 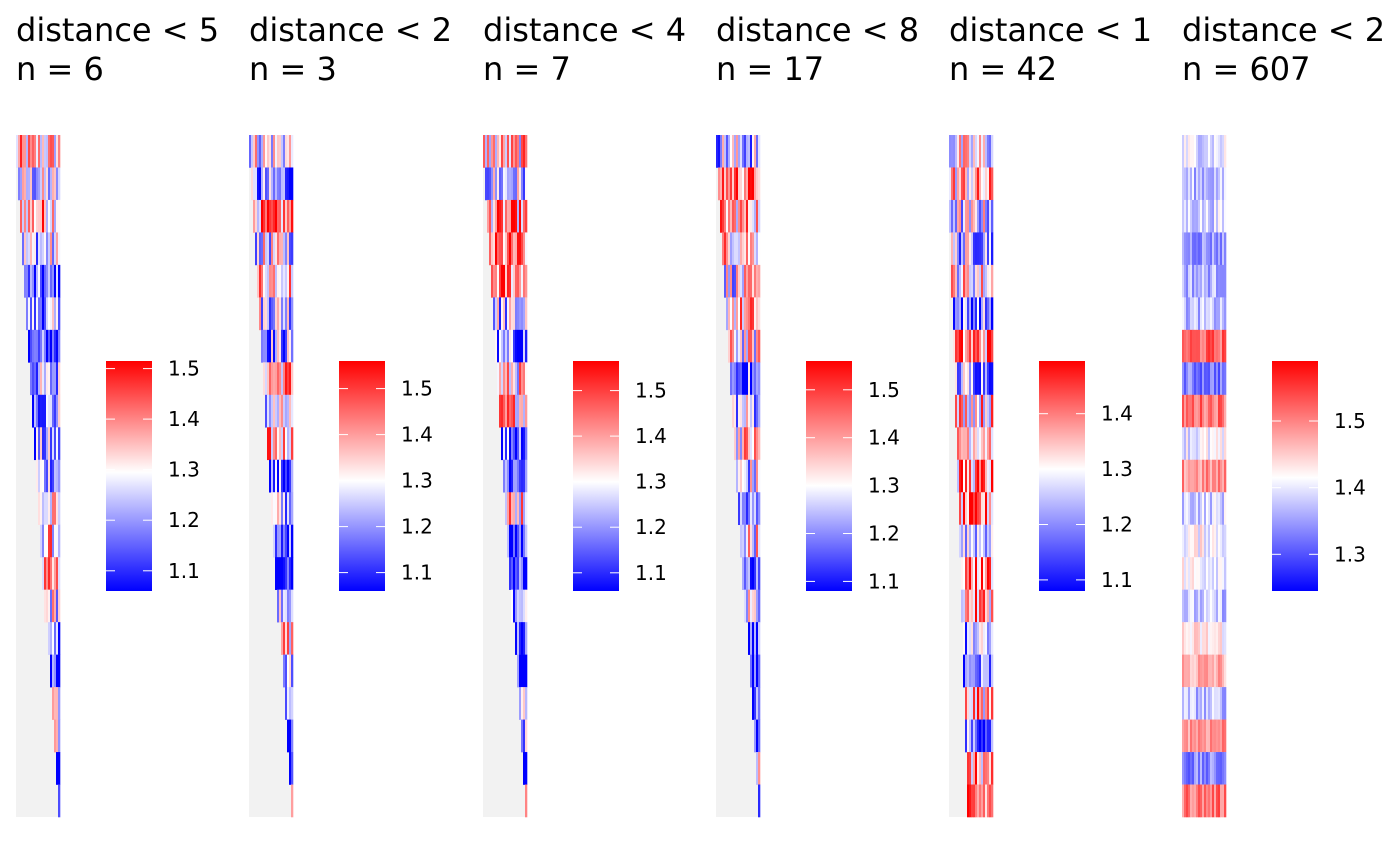 I want to click on colorbar-tick-label: 1.4, so click(x=184, y=419).